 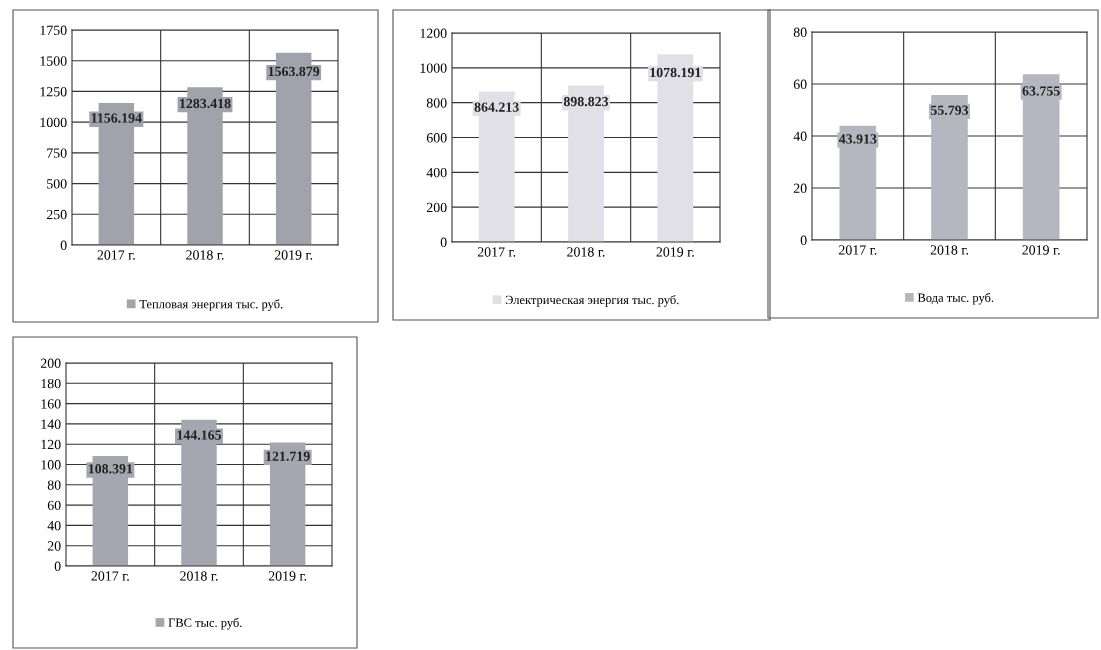 What do you see at coordinates (51, 465) in the screenshot?
I see `y-tick-label: 100` at bounding box center [51, 465].